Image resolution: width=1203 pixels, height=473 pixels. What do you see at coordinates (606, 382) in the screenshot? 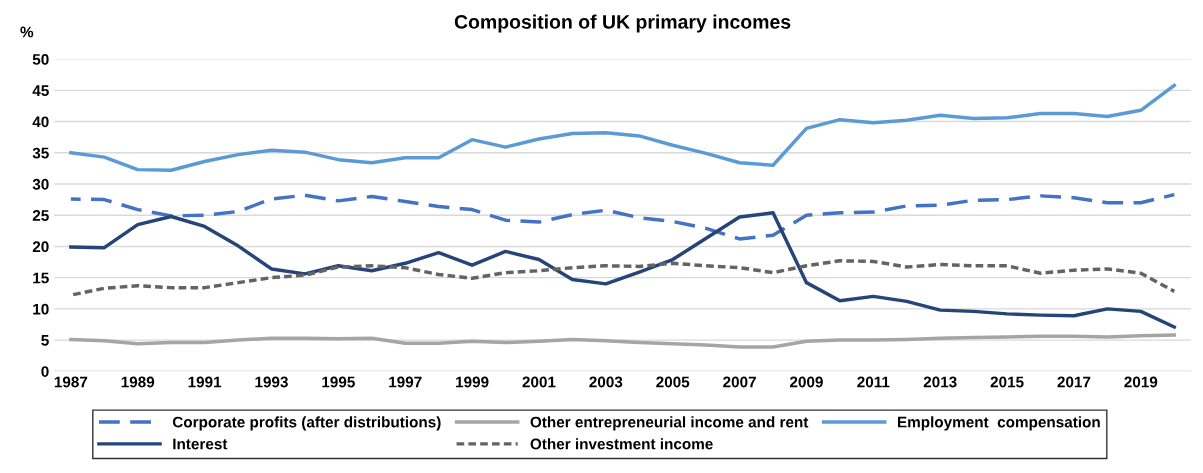
I see `x-tick-label: 2003` at bounding box center [606, 382].